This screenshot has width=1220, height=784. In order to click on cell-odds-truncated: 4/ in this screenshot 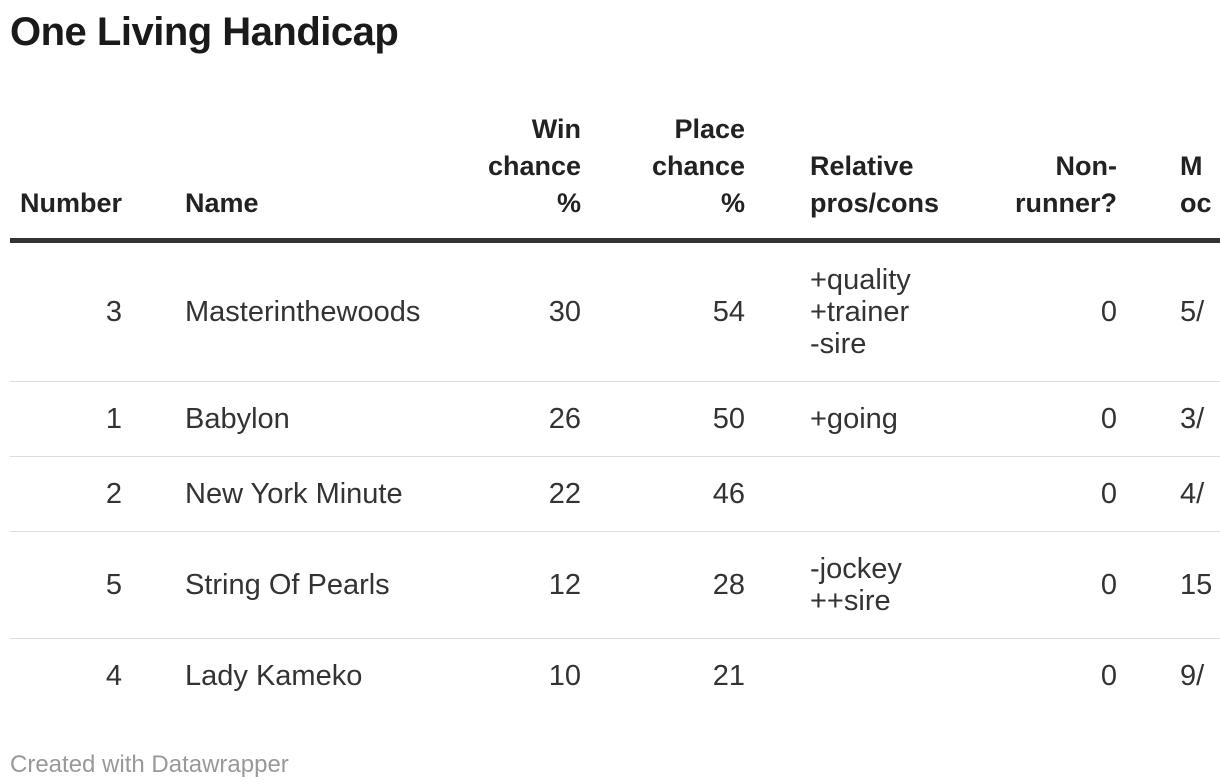, I will do `click(1192, 494)`.